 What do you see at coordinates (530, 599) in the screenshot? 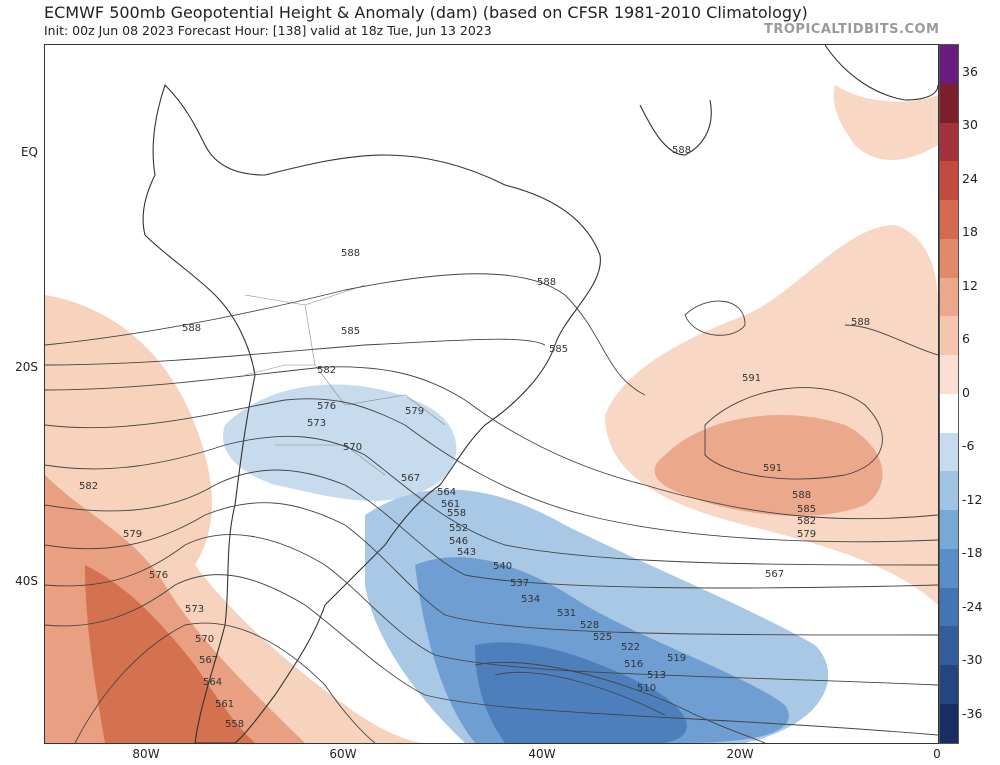
I see `contour-label: 534` at bounding box center [530, 599].